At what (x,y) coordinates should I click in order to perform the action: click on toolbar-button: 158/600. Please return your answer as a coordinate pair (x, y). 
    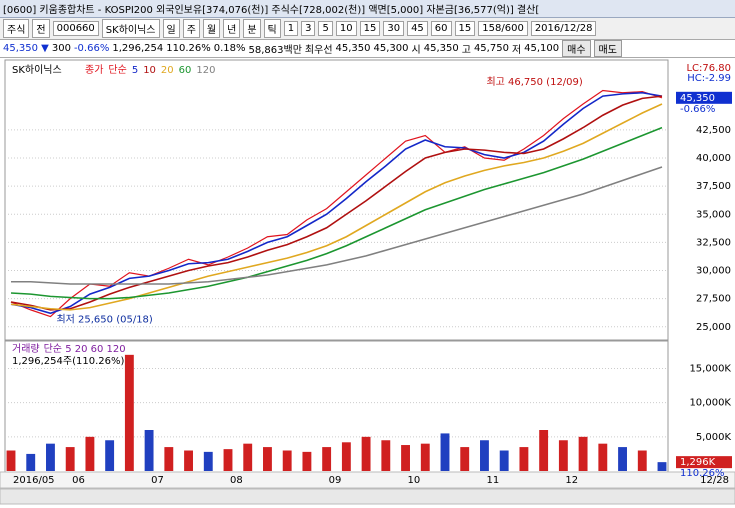
    Looking at the image, I should click on (503, 28).